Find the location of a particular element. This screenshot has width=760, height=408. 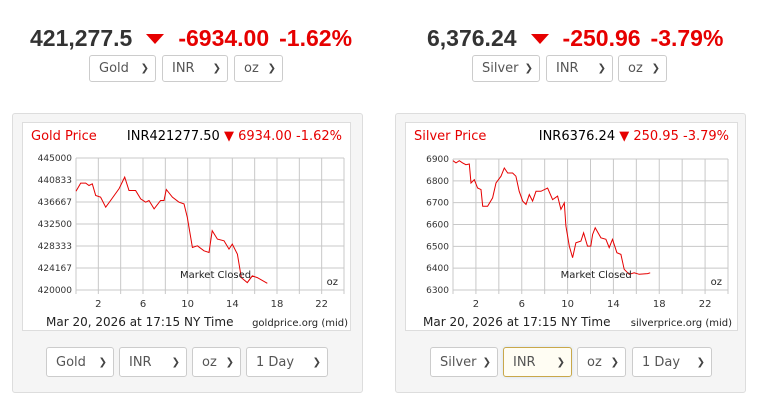

gold-chart-metal-select: Gold ❯ is located at coordinates (80, 362).